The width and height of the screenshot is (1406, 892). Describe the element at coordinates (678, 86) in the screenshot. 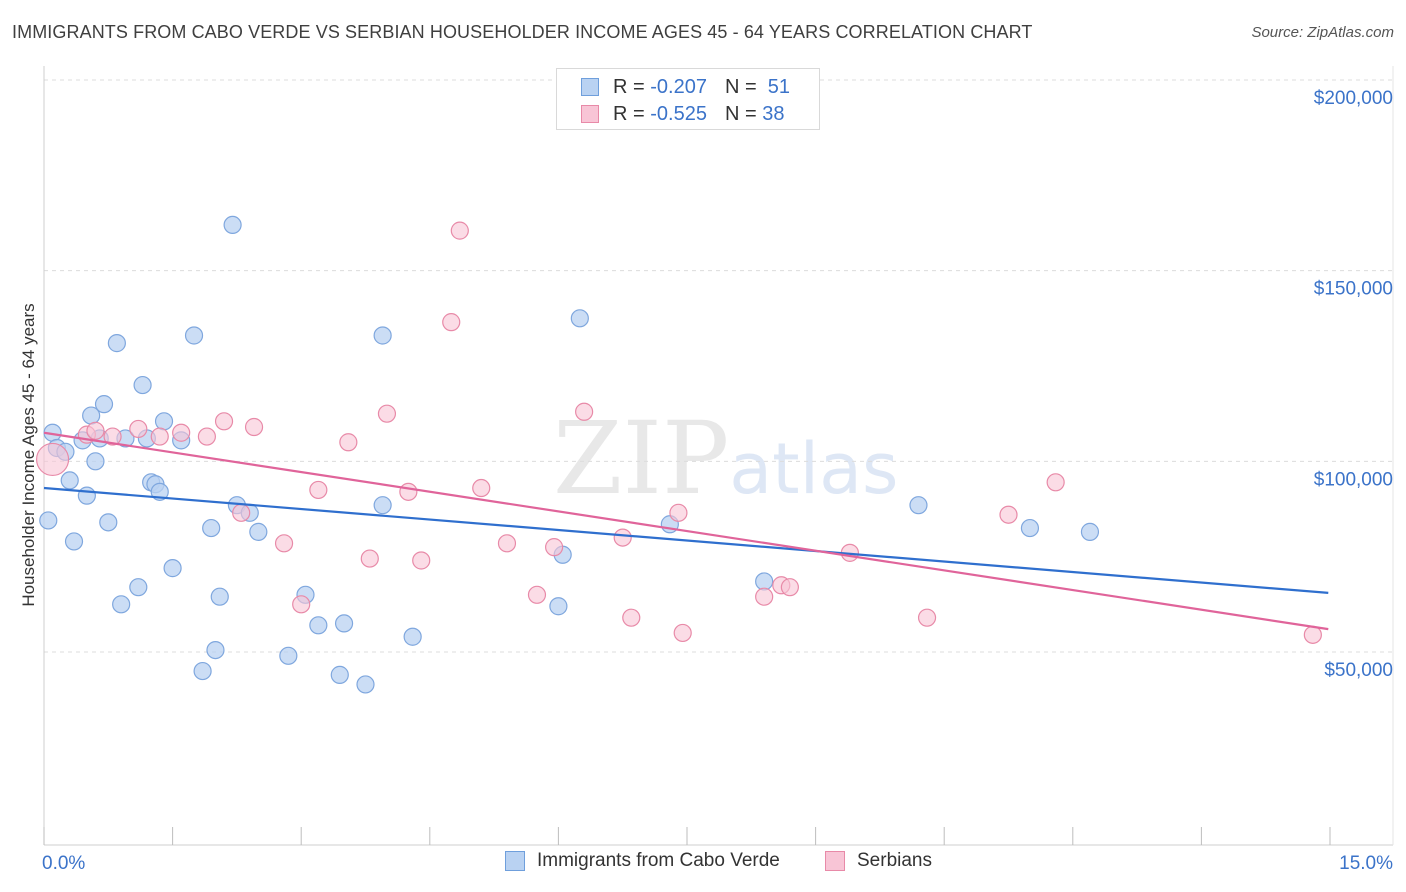

I see `legend-r-value: -0.207` at that location.